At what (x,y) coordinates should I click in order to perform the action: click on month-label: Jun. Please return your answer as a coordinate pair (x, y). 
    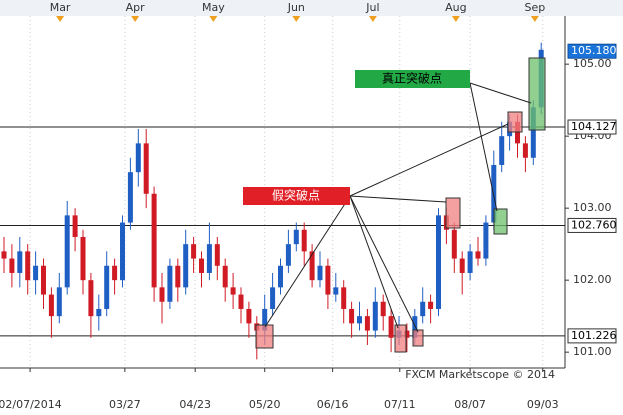
    Looking at the image, I should click on (296, 7).